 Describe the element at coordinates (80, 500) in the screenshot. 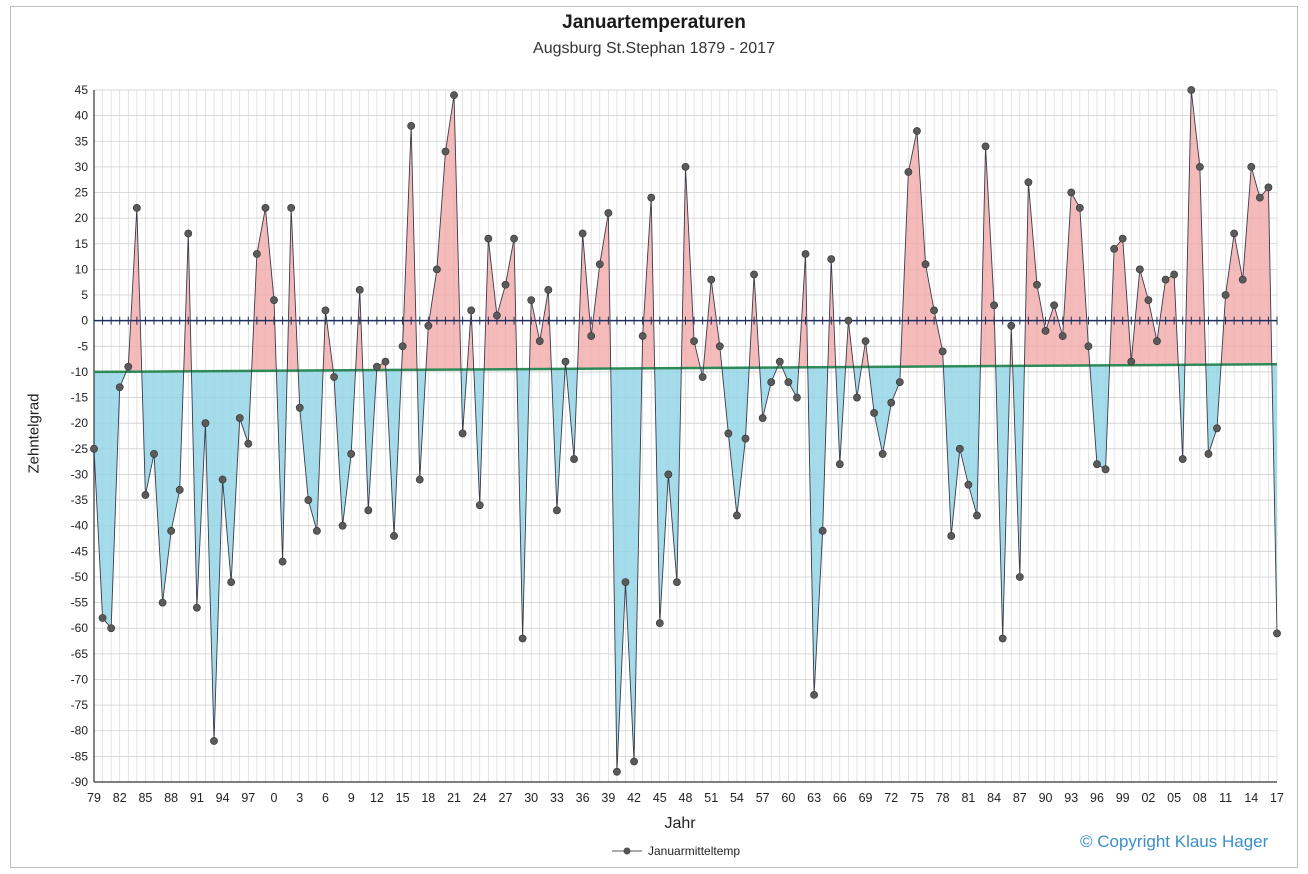

I see `y-tick-label: -35` at that location.